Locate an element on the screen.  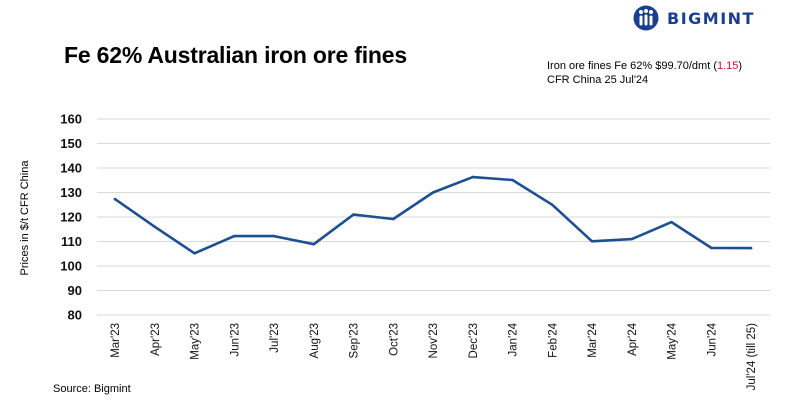
brand-name: BIGMINT is located at coordinates (711, 18).